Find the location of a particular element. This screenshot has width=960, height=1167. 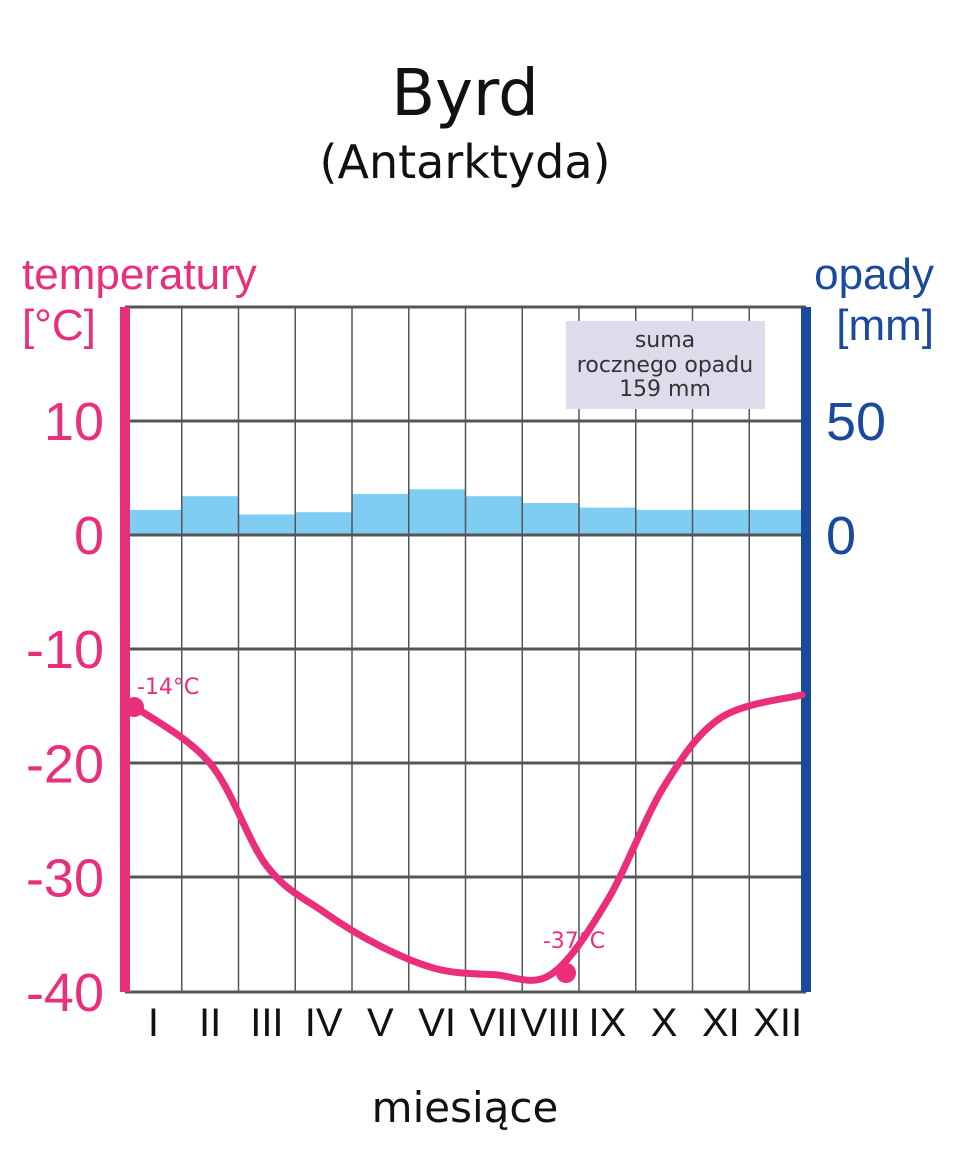

month-label-VI: VI is located at coordinates (437, 1023).